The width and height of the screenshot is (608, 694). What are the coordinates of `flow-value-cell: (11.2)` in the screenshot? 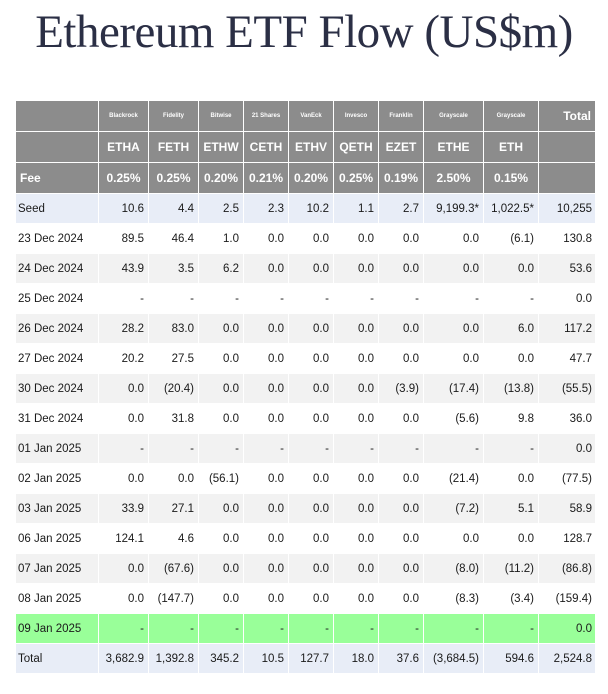 It's located at (511, 568).